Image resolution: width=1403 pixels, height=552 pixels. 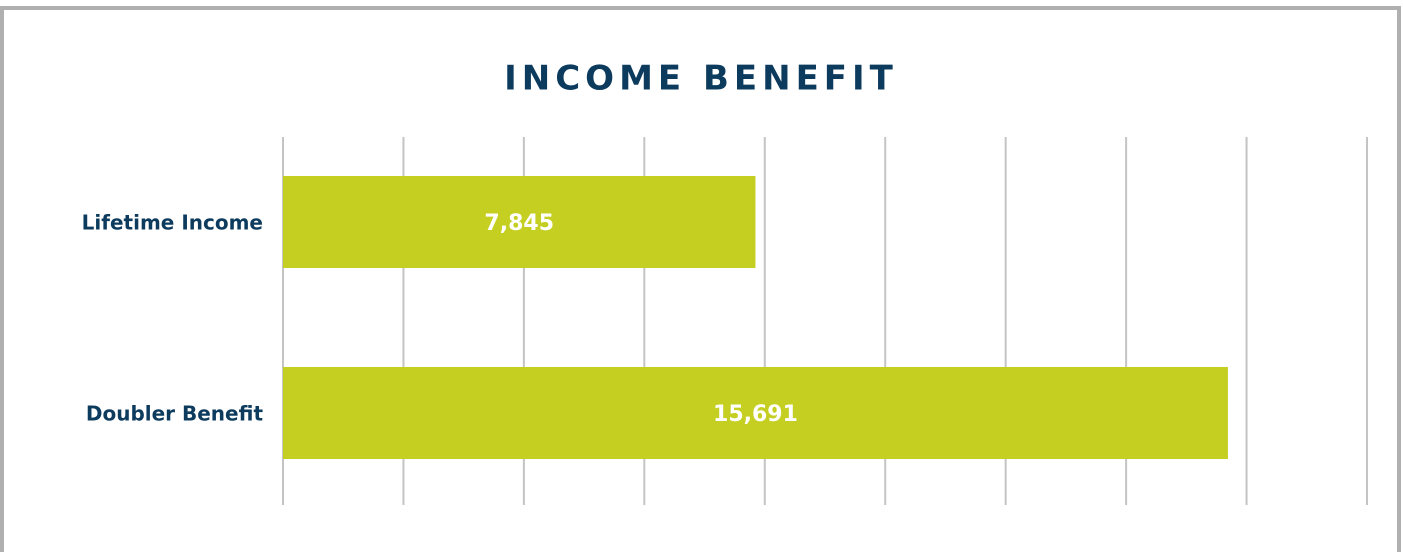 I want to click on y-tick-label: Doubler Benefit, so click(x=175, y=414).